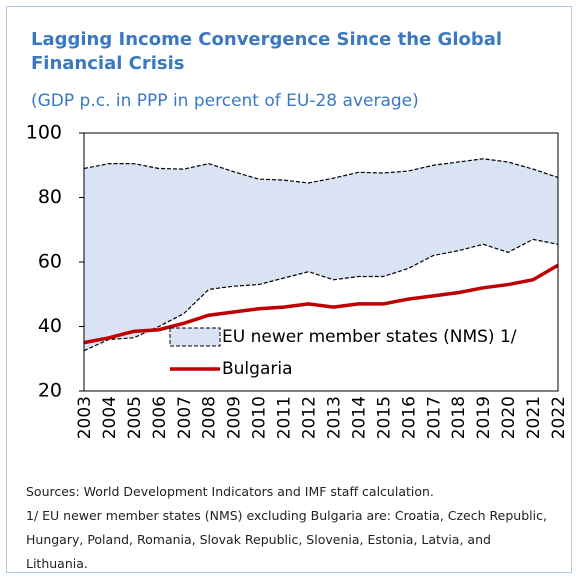  What do you see at coordinates (50, 262) in the screenshot?
I see `y-tick-label: 60` at bounding box center [50, 262].